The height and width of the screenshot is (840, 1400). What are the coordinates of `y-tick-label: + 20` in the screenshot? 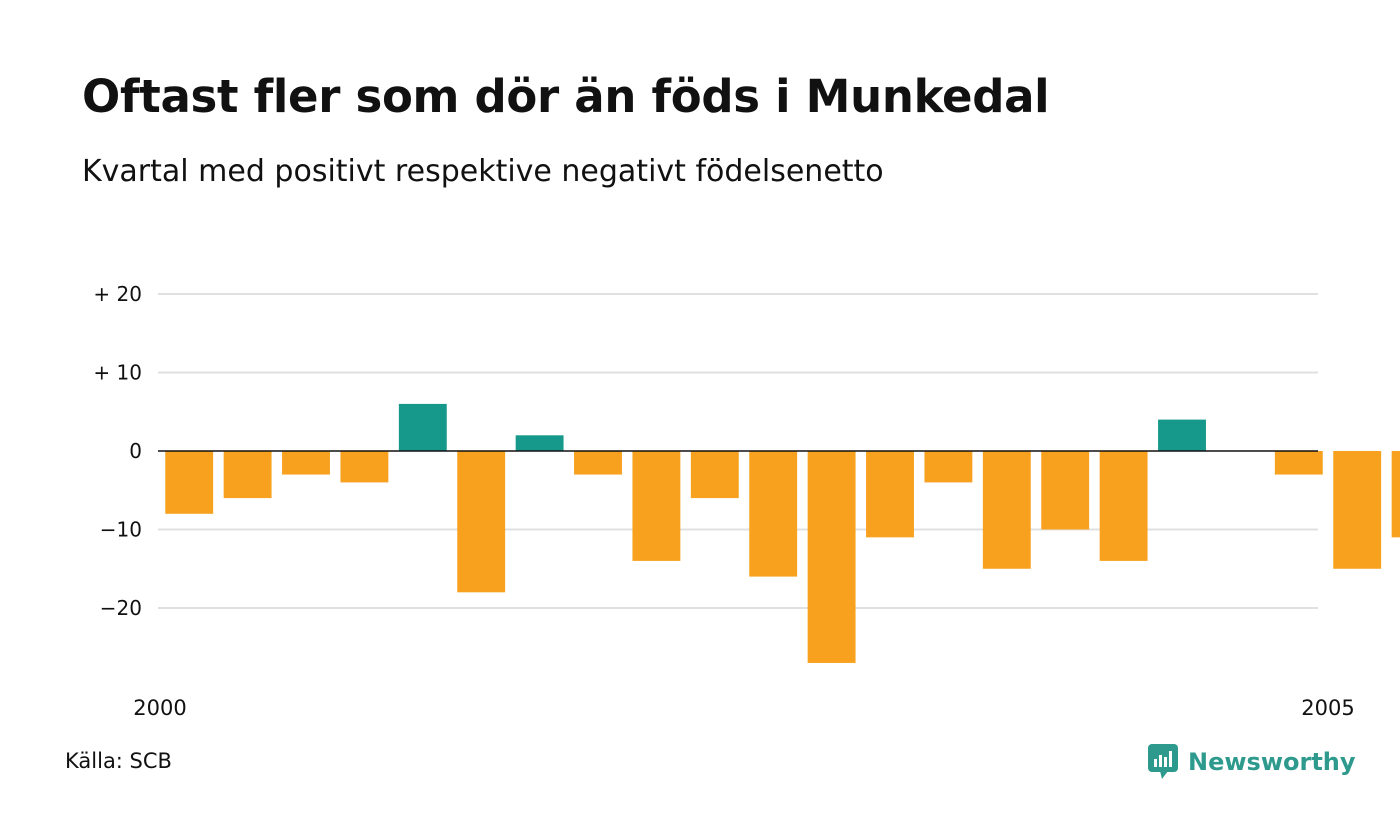 It's located at (117, 294).